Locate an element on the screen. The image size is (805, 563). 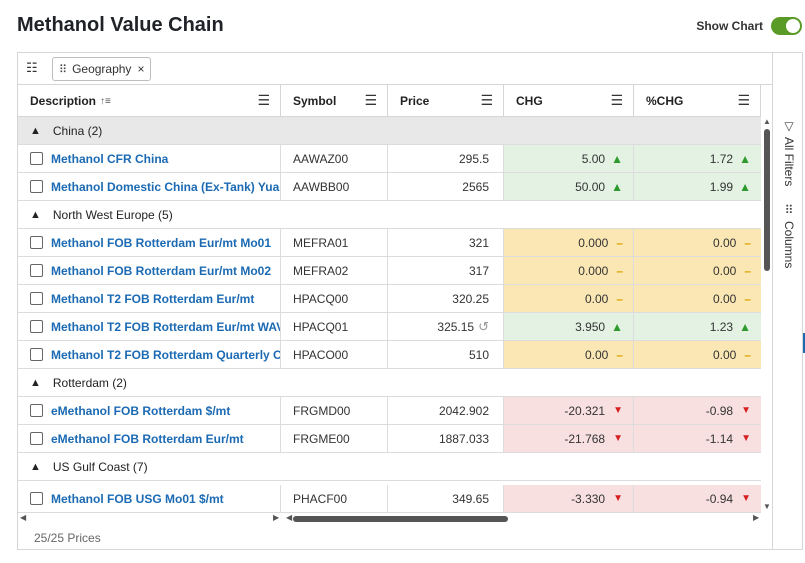
group-label: US Gulf Coast (7) is located at coordinates (100, 466).